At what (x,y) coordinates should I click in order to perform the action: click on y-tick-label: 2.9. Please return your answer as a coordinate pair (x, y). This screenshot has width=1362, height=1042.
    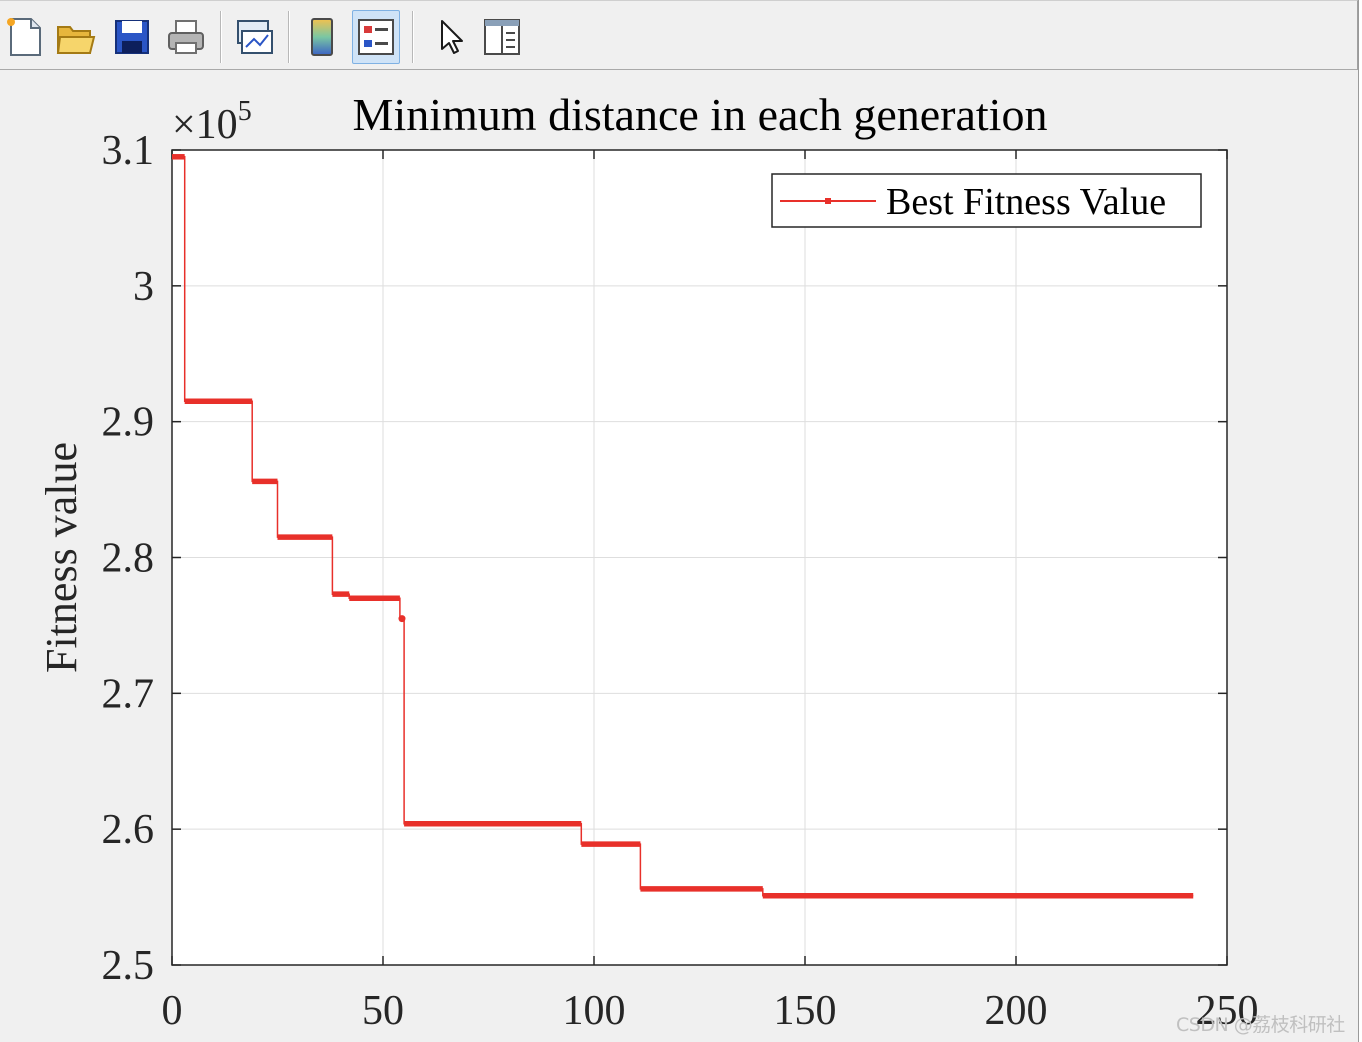
    Looking at the image, I should click on (128, 423).